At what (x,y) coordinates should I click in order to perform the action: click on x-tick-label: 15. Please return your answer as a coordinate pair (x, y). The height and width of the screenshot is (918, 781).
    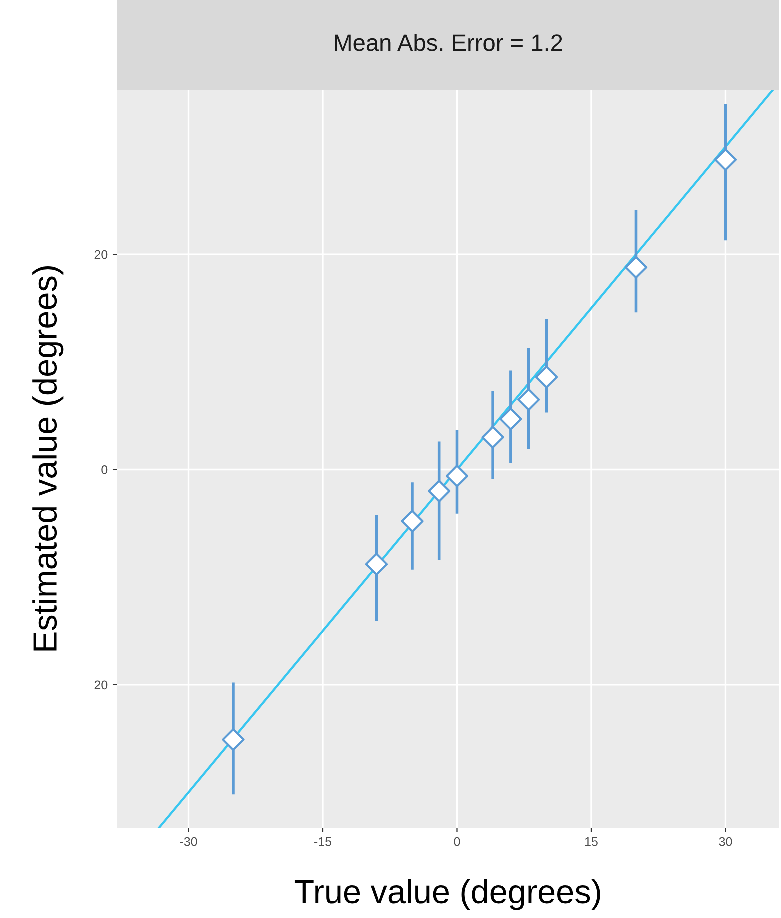
    Looking at the image, I should click on (591, 842).